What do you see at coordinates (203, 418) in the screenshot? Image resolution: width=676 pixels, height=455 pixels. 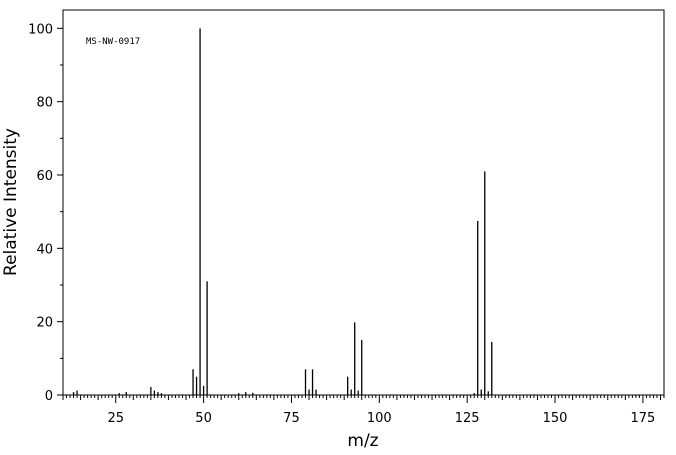 I see `x-tick-label: 50` at bounding box center [203, 418].